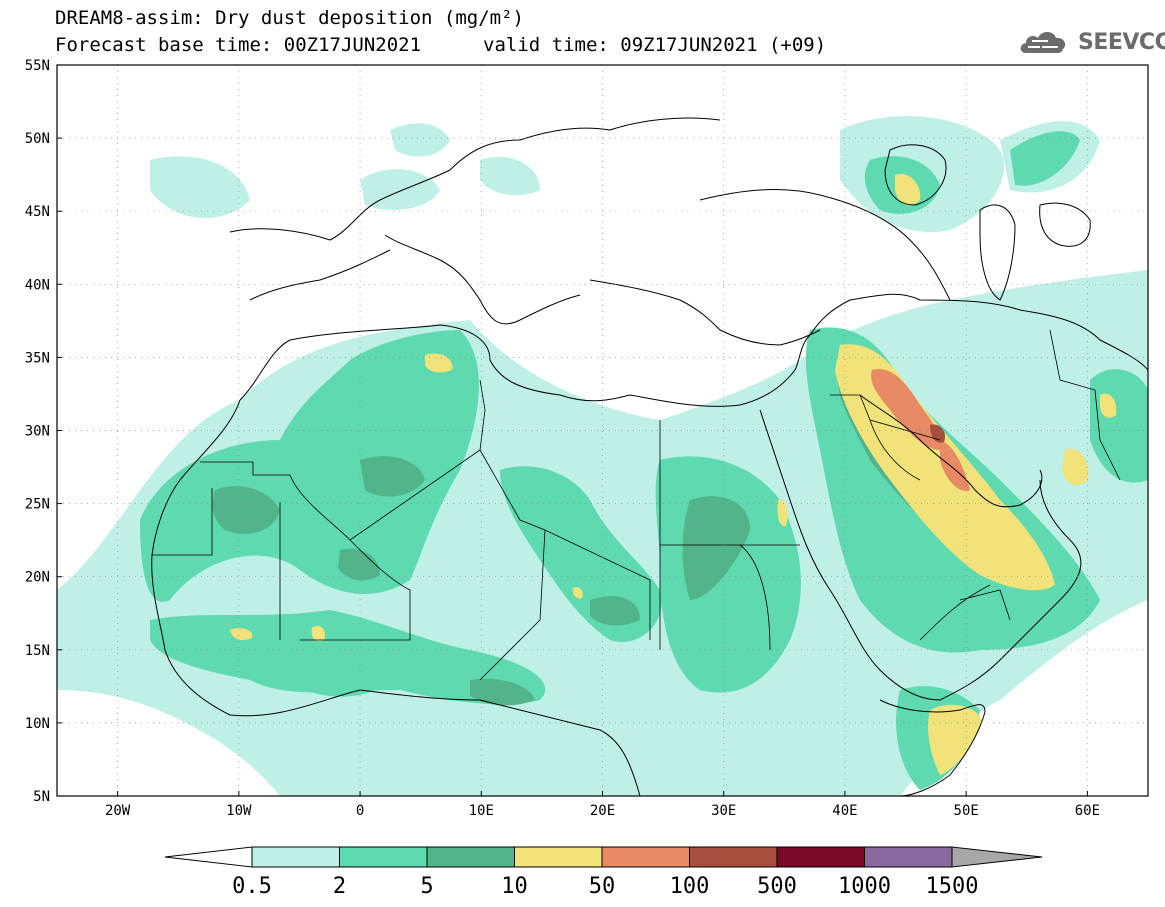 The width and height of the screenshot is (1165, 907). I want to click on legend-label: 5, so click(426, 886).